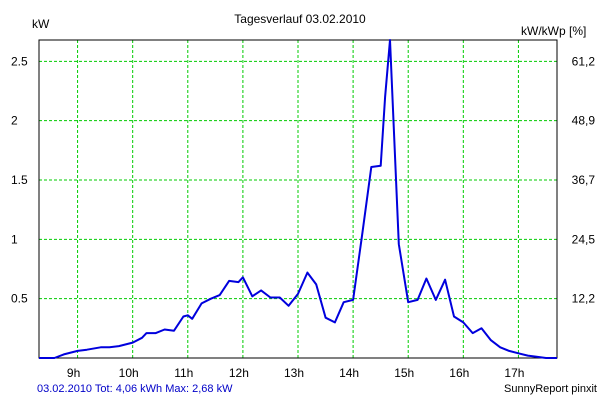 The width and height of the screenshot is (600, 400). I want to click on daily-summary: 03.02.2010 Tot: 4,06 kWh Max: 2,68 kW, so click(135, 389).